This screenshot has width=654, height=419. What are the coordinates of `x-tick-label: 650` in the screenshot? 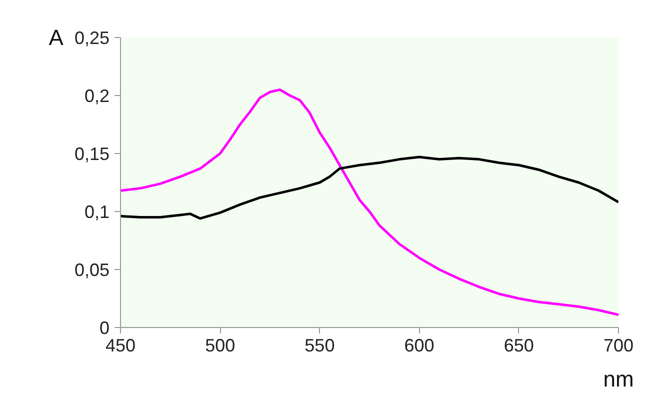 It's located at (519, 346).